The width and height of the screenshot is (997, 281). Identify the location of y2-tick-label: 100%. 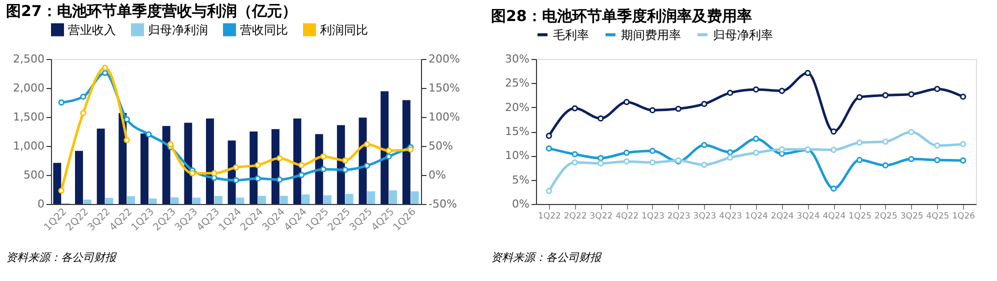
(444, 117).